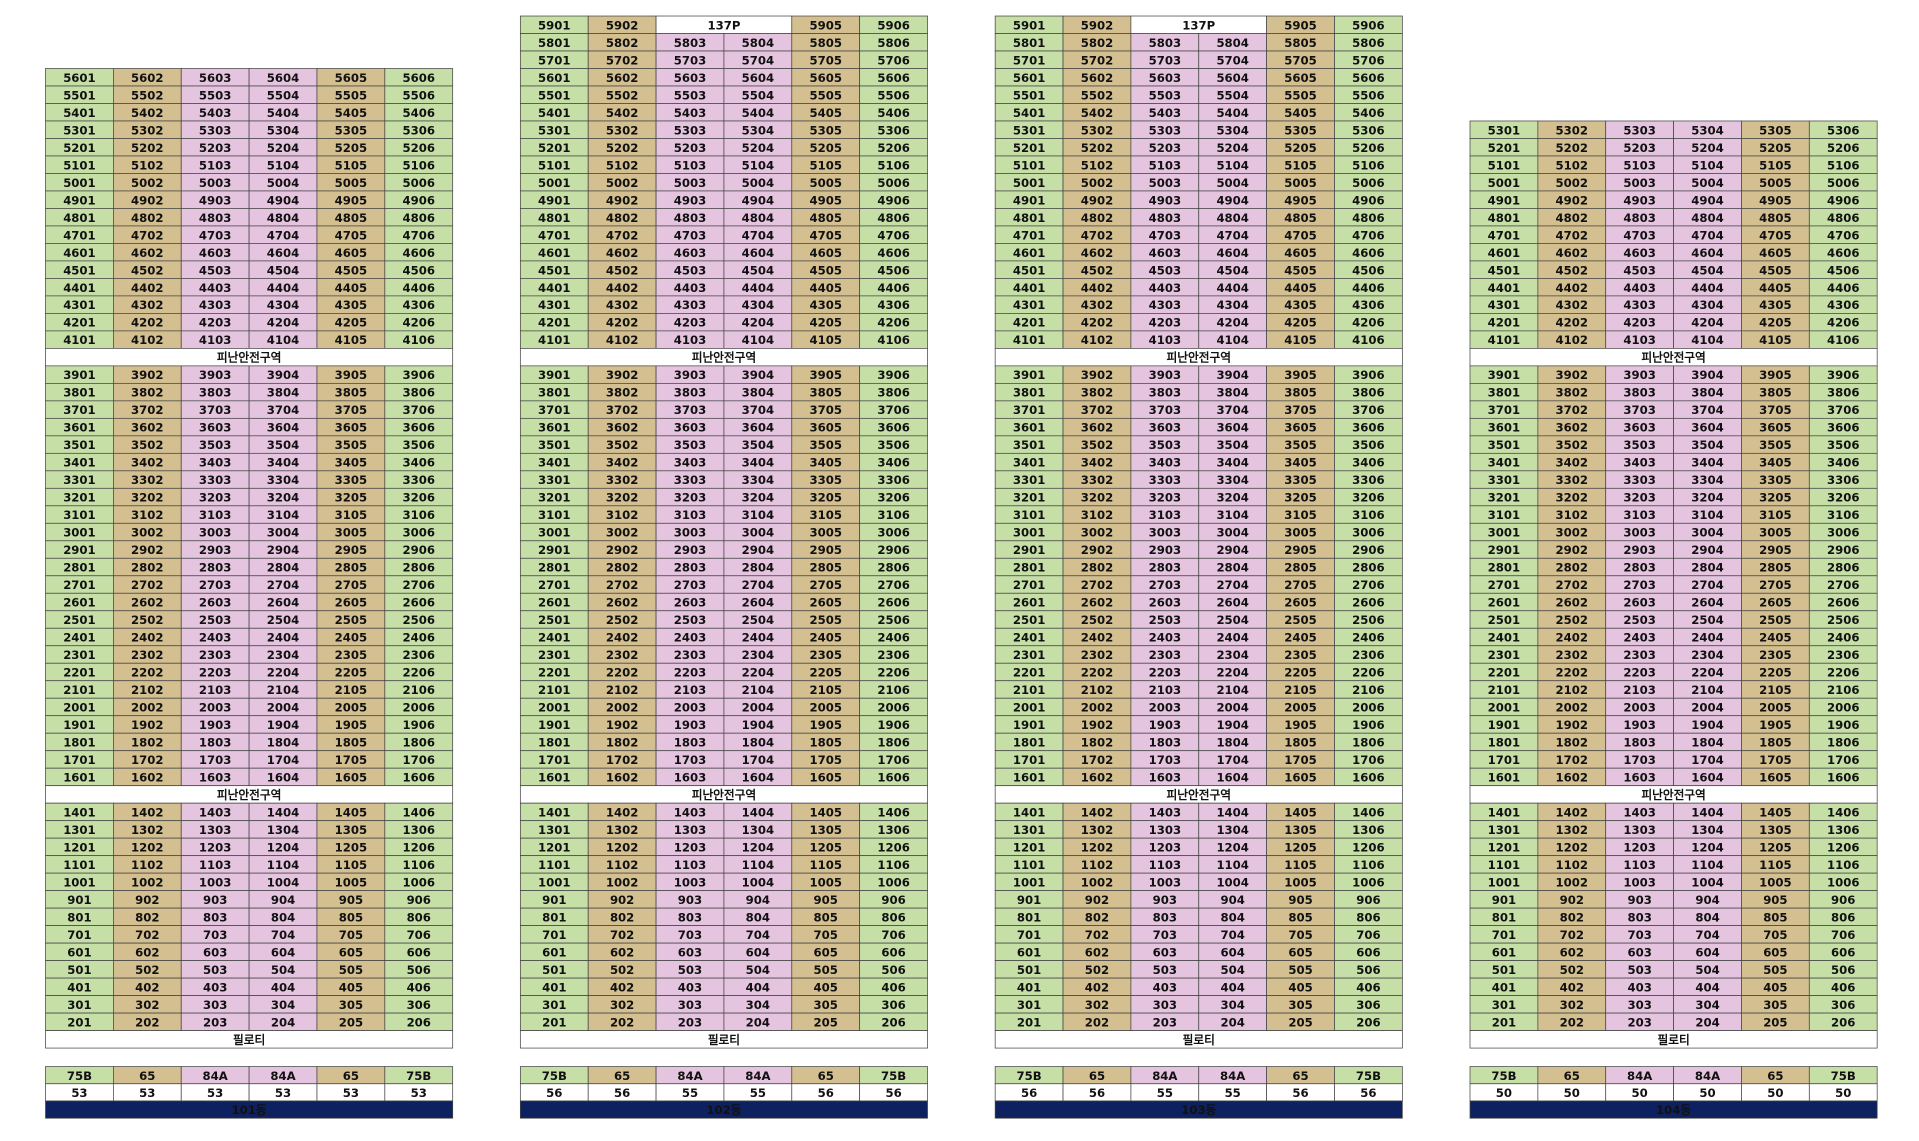 Image resolution: width=1919 pixels, height=1141 pixels. I want to click on unit-number: 302, so click(1097, 1005).